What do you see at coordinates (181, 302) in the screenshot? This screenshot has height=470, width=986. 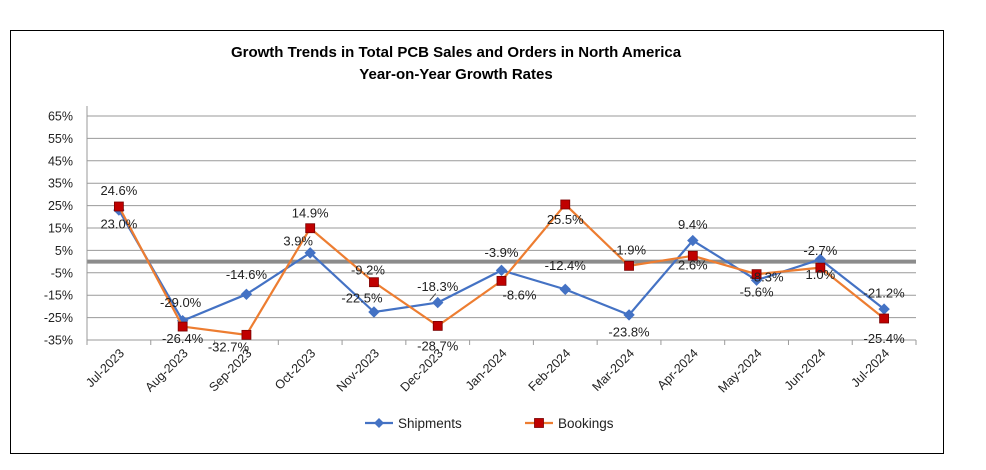 I see `bookings-data-label: -29.0%` at bounding box center [181, 302].